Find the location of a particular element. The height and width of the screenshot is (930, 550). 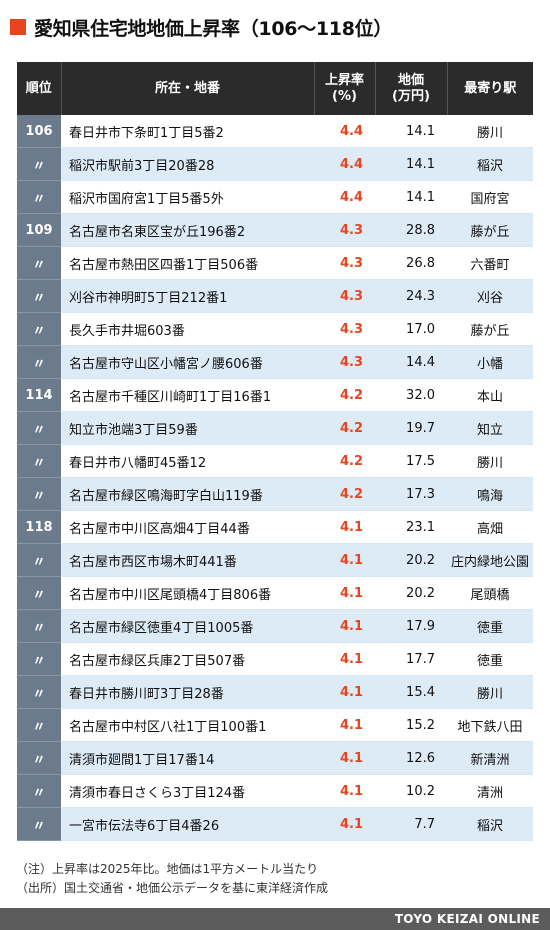

address-cell: 長久手市井堀603番 is located at coordinates (187, 329).